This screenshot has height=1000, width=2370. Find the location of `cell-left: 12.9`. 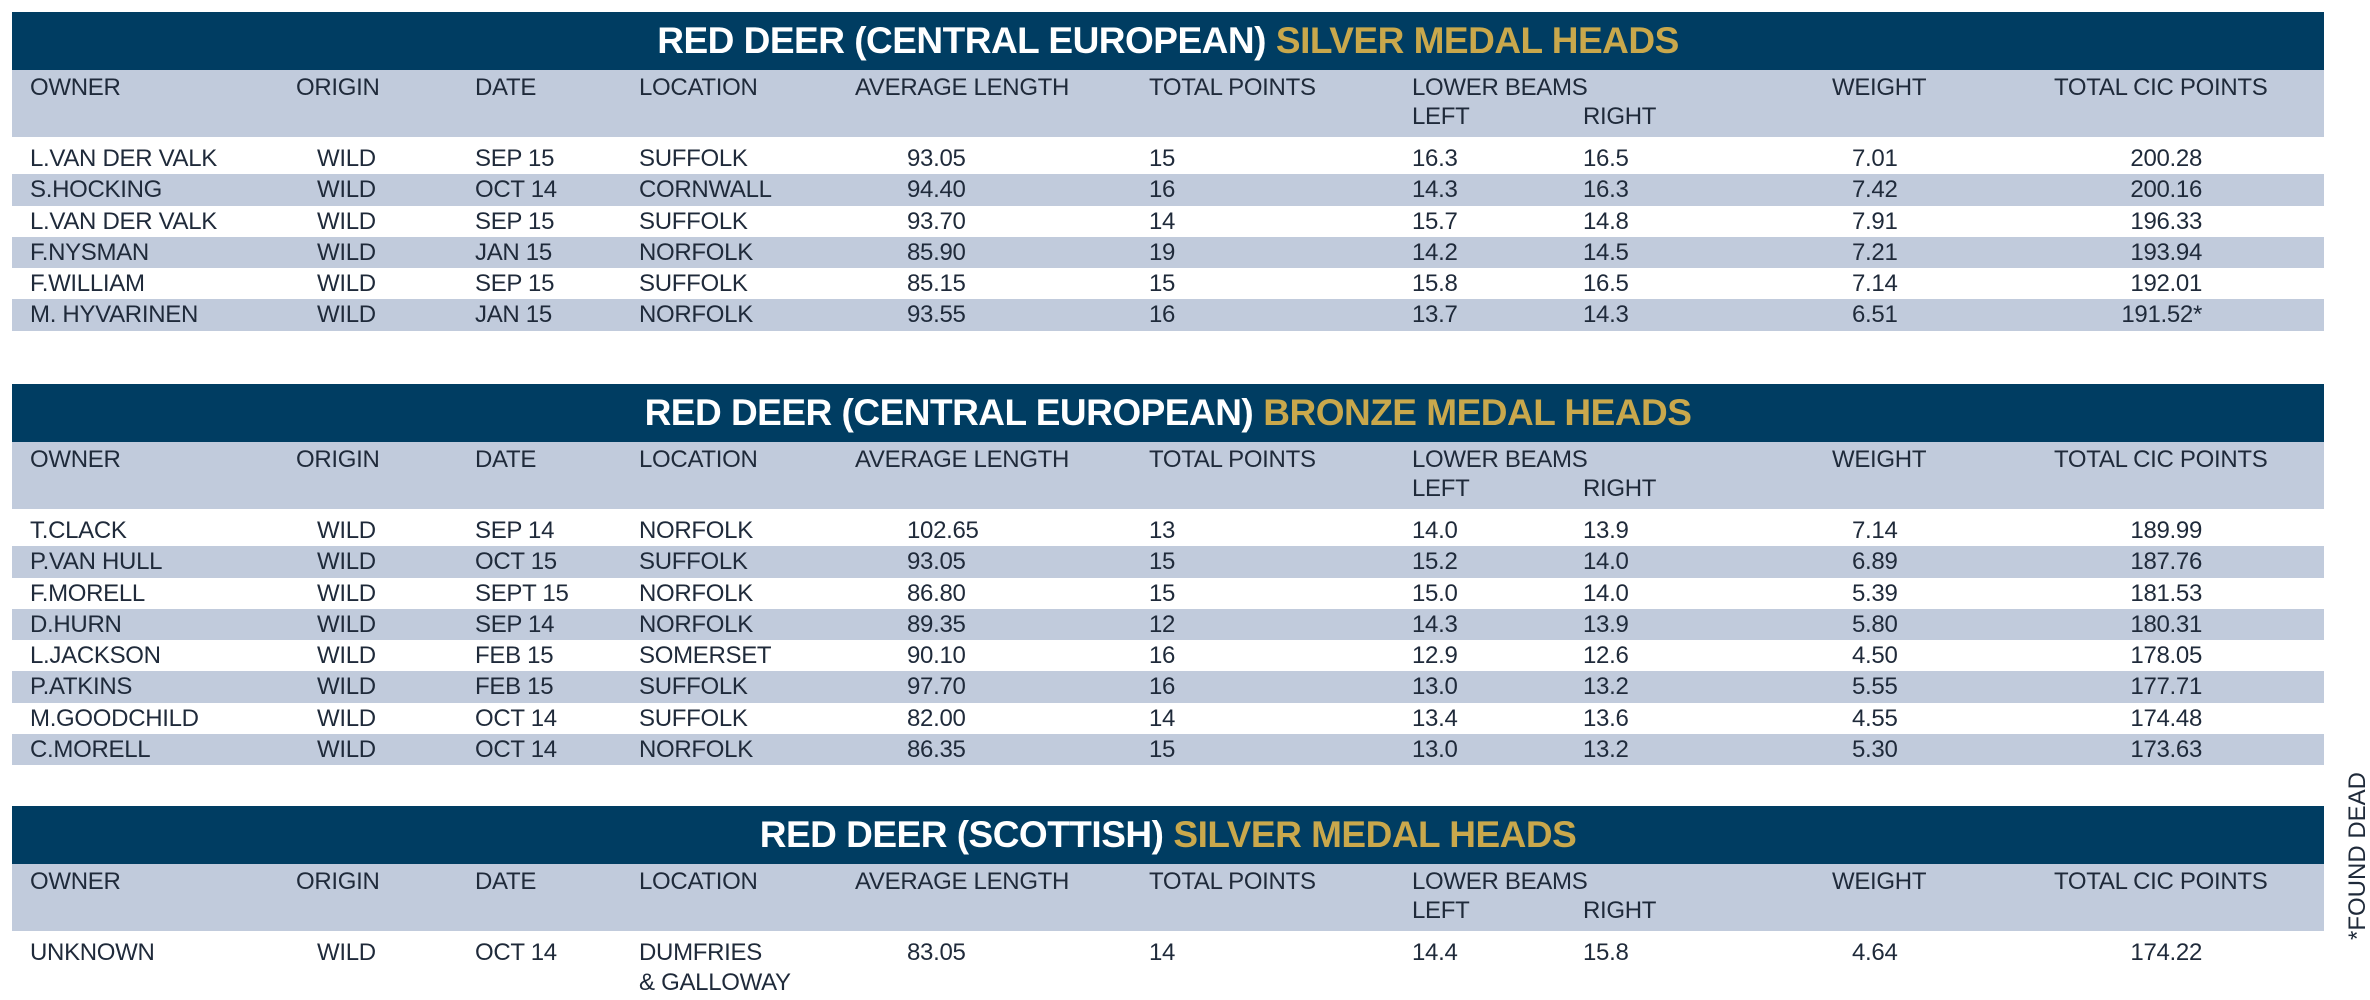

cell-left: 12.9 is located at coordinates (1435, 656).